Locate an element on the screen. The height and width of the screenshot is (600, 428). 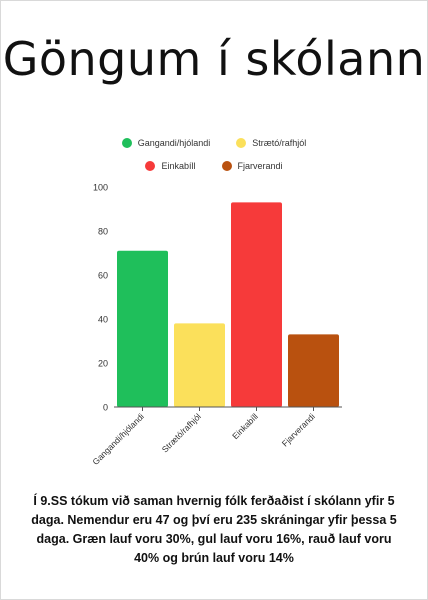
legend-label: Fjarverandi is located at coordinates (260, 166).